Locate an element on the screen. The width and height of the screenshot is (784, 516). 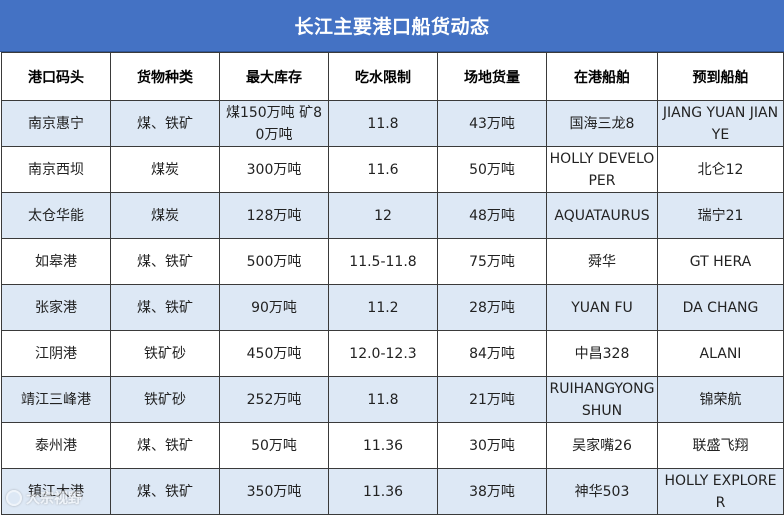
cell-expected-ships: GT HERA is located at coordinates (720, 261).